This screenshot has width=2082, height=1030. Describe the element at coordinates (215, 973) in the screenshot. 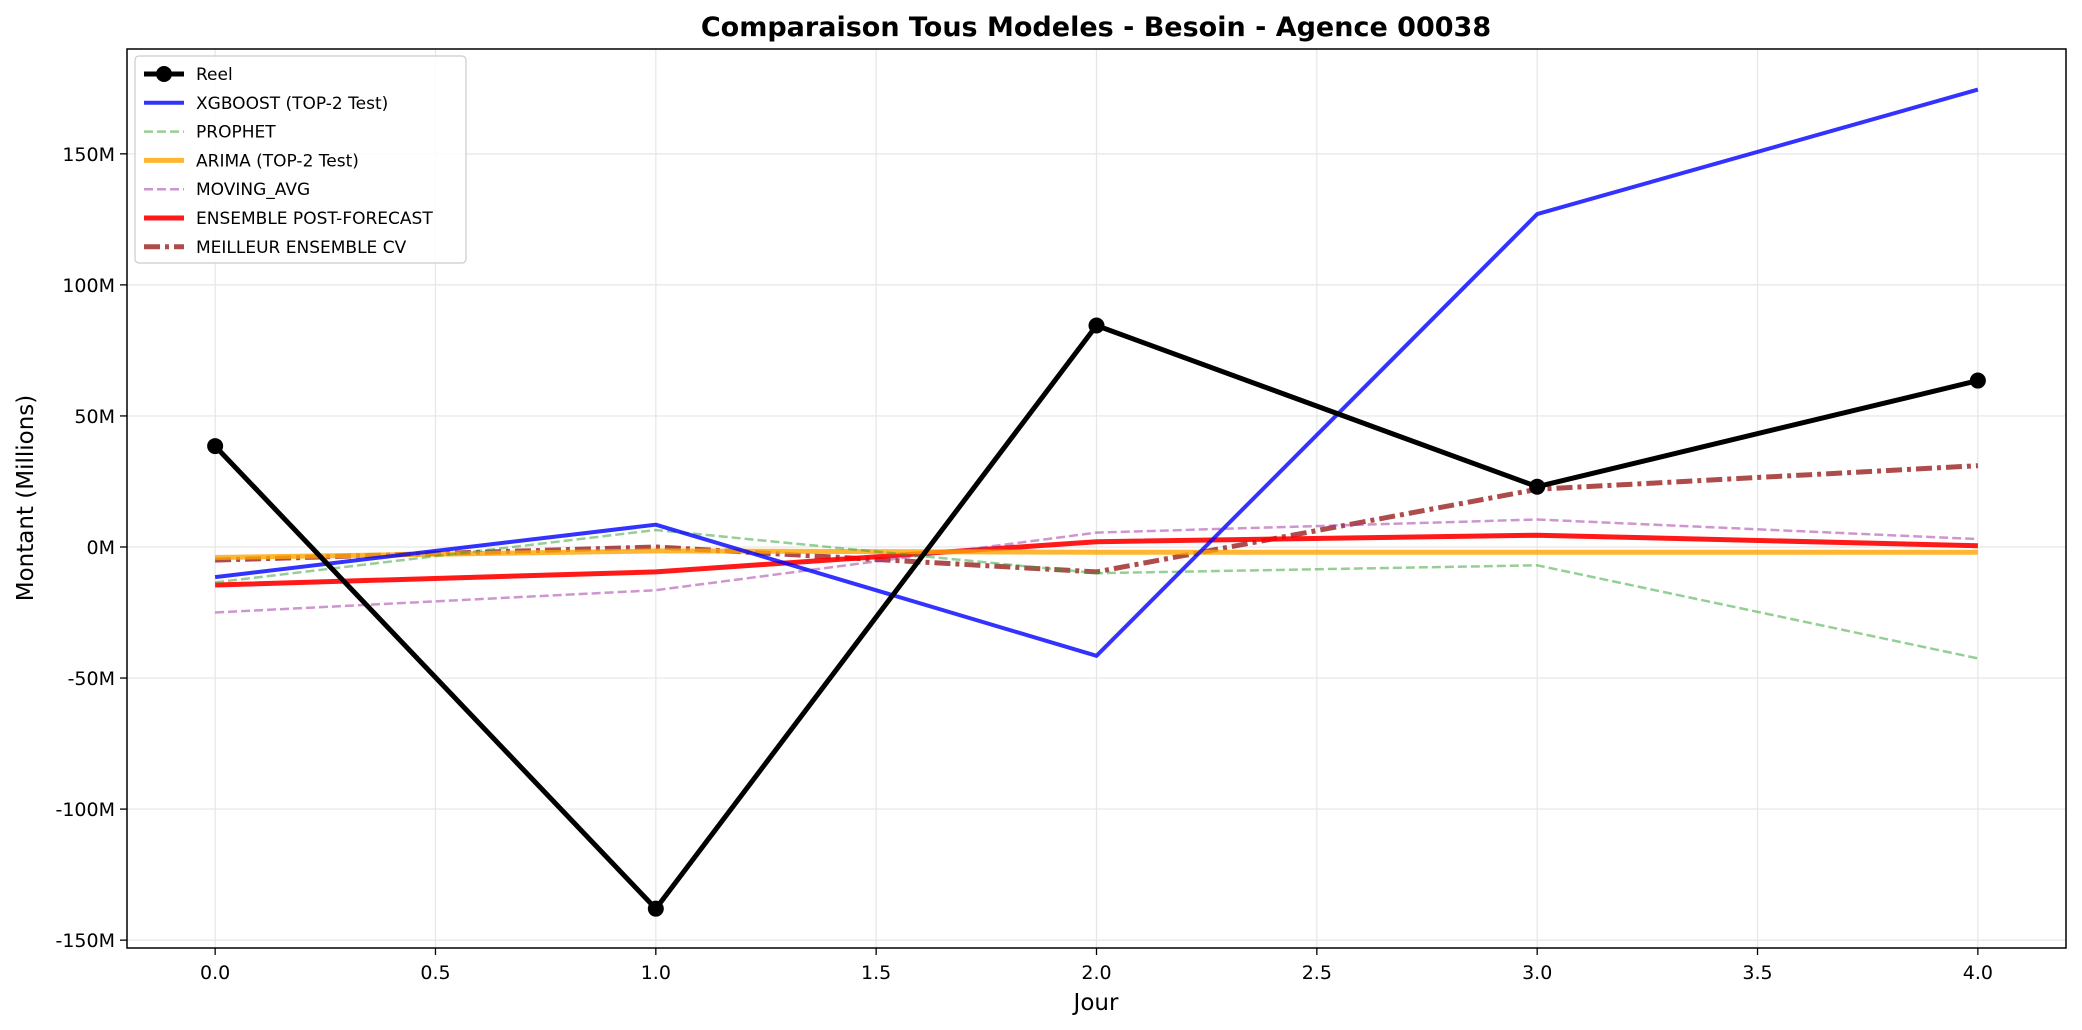

I see `x-tick-label: 0.0` at that location.